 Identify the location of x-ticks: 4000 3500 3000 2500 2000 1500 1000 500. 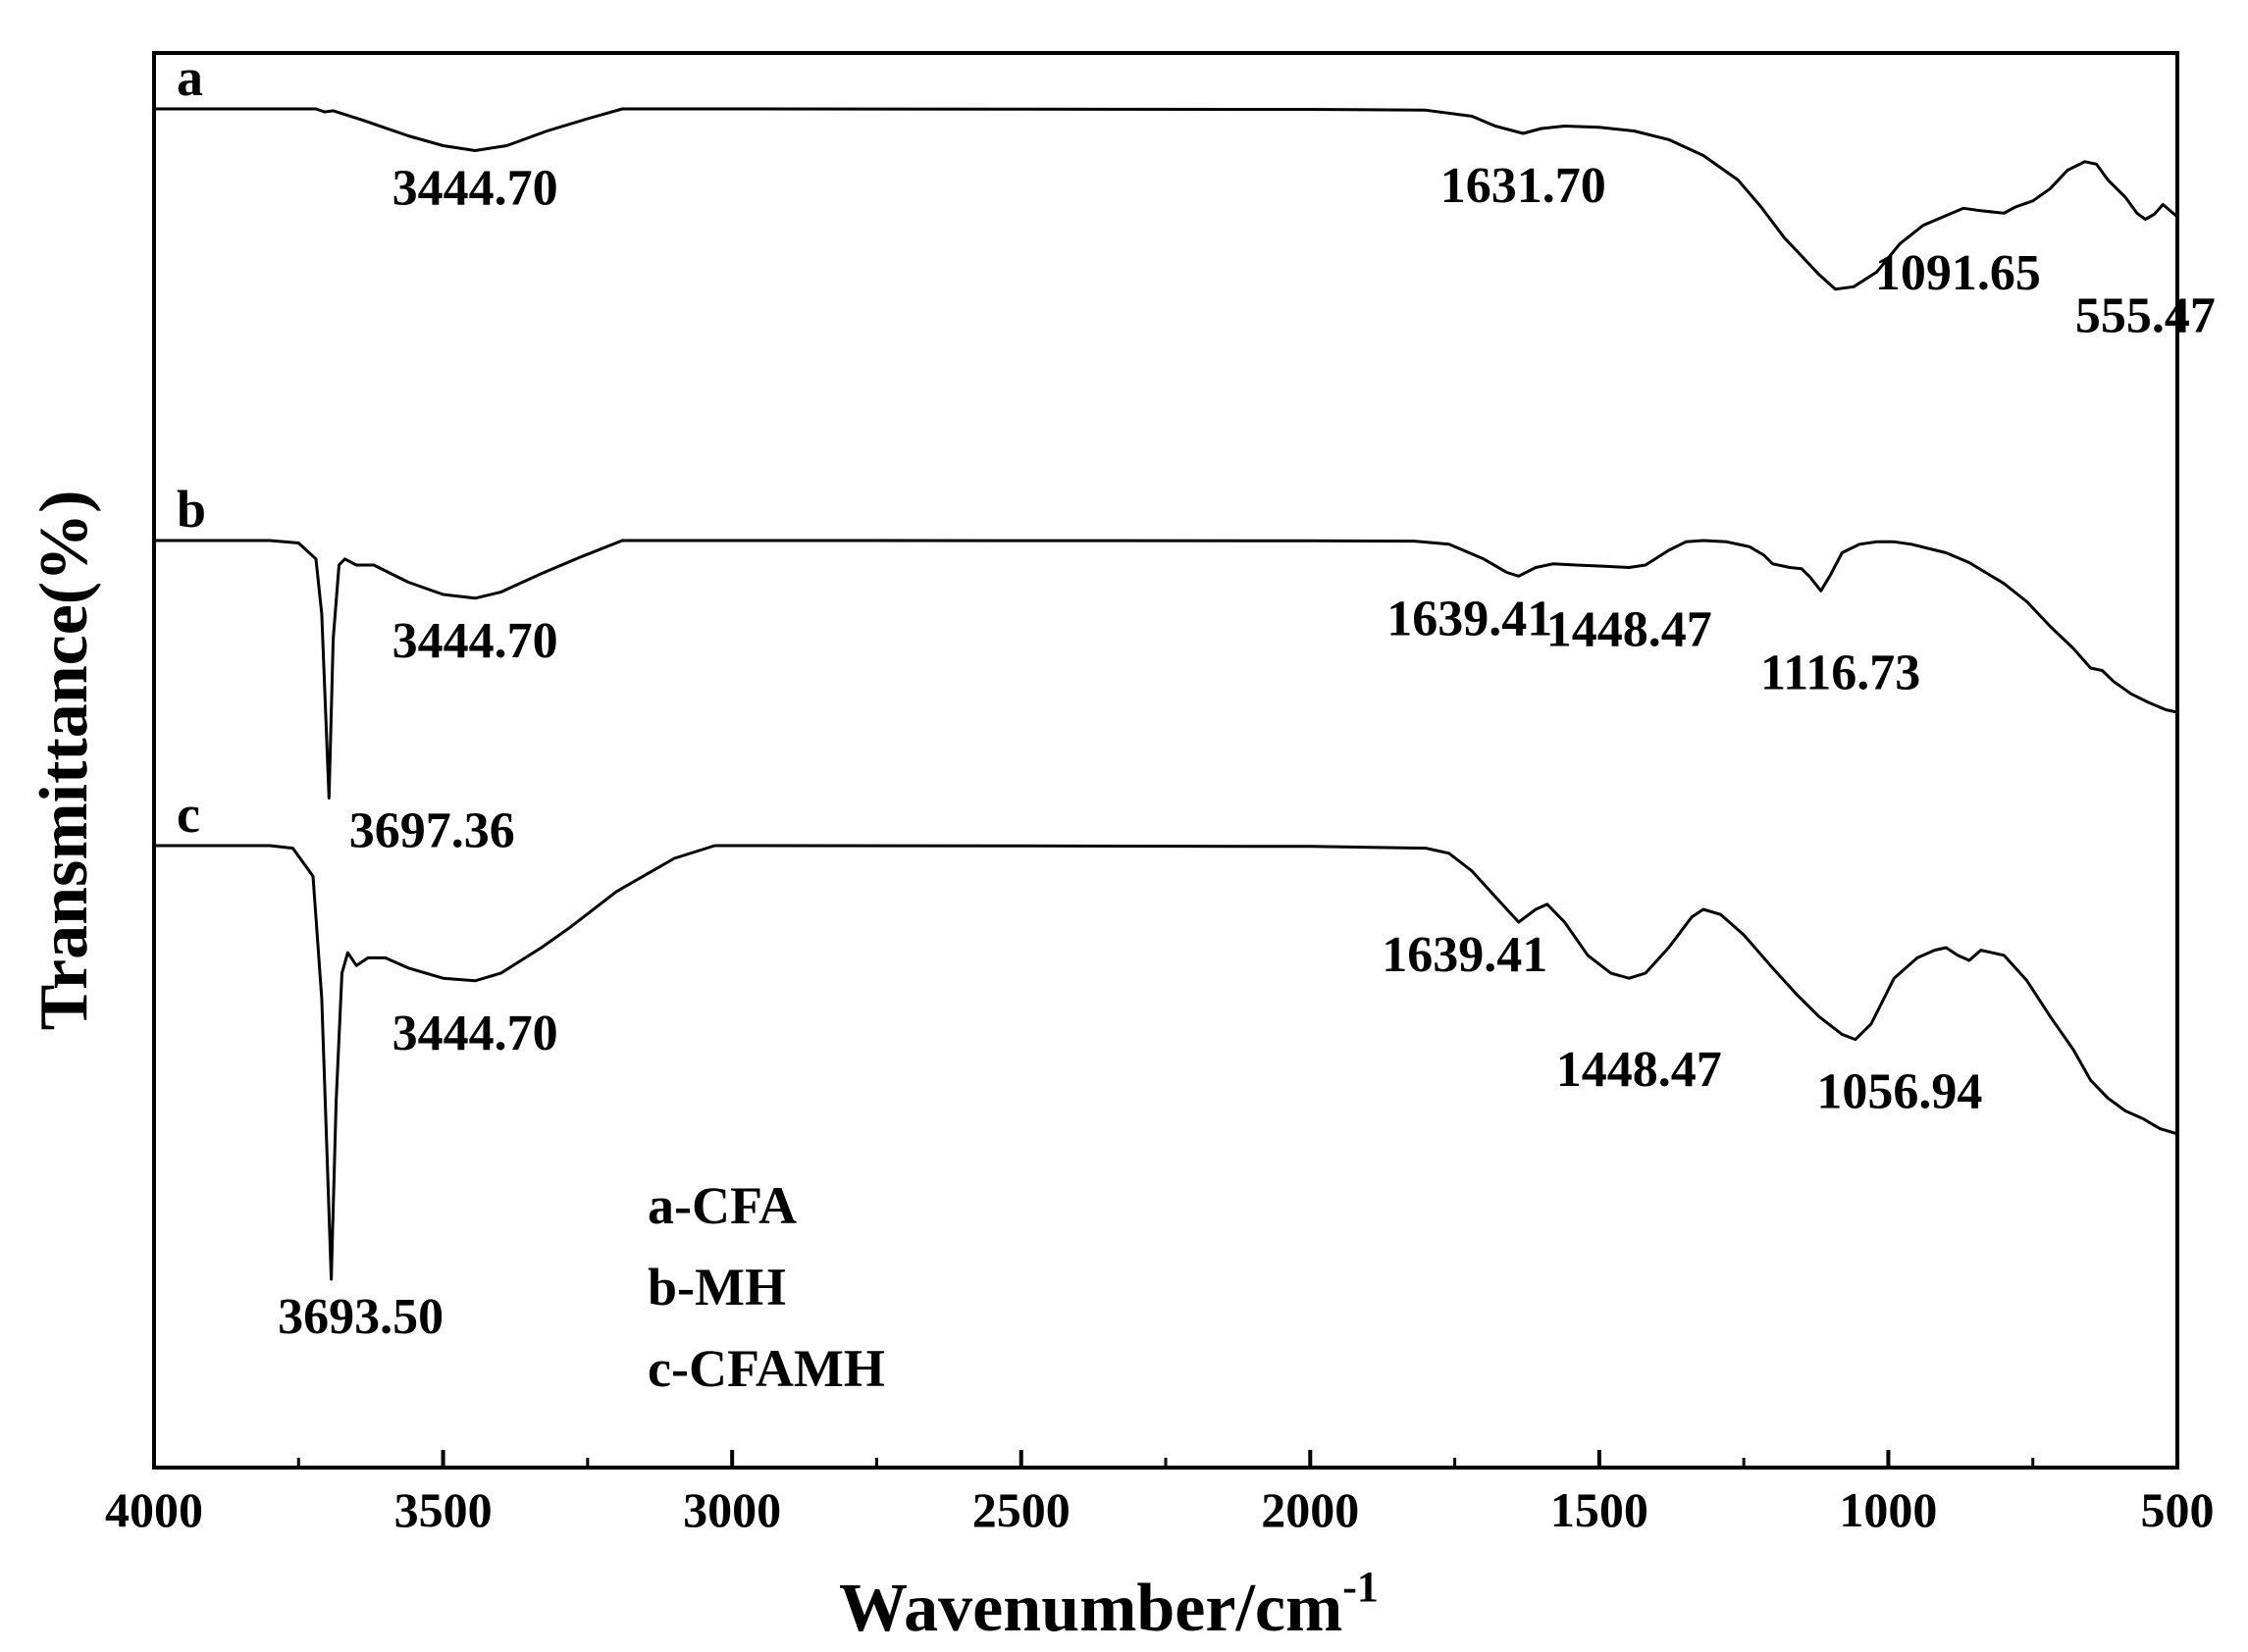
(1160, 1493).